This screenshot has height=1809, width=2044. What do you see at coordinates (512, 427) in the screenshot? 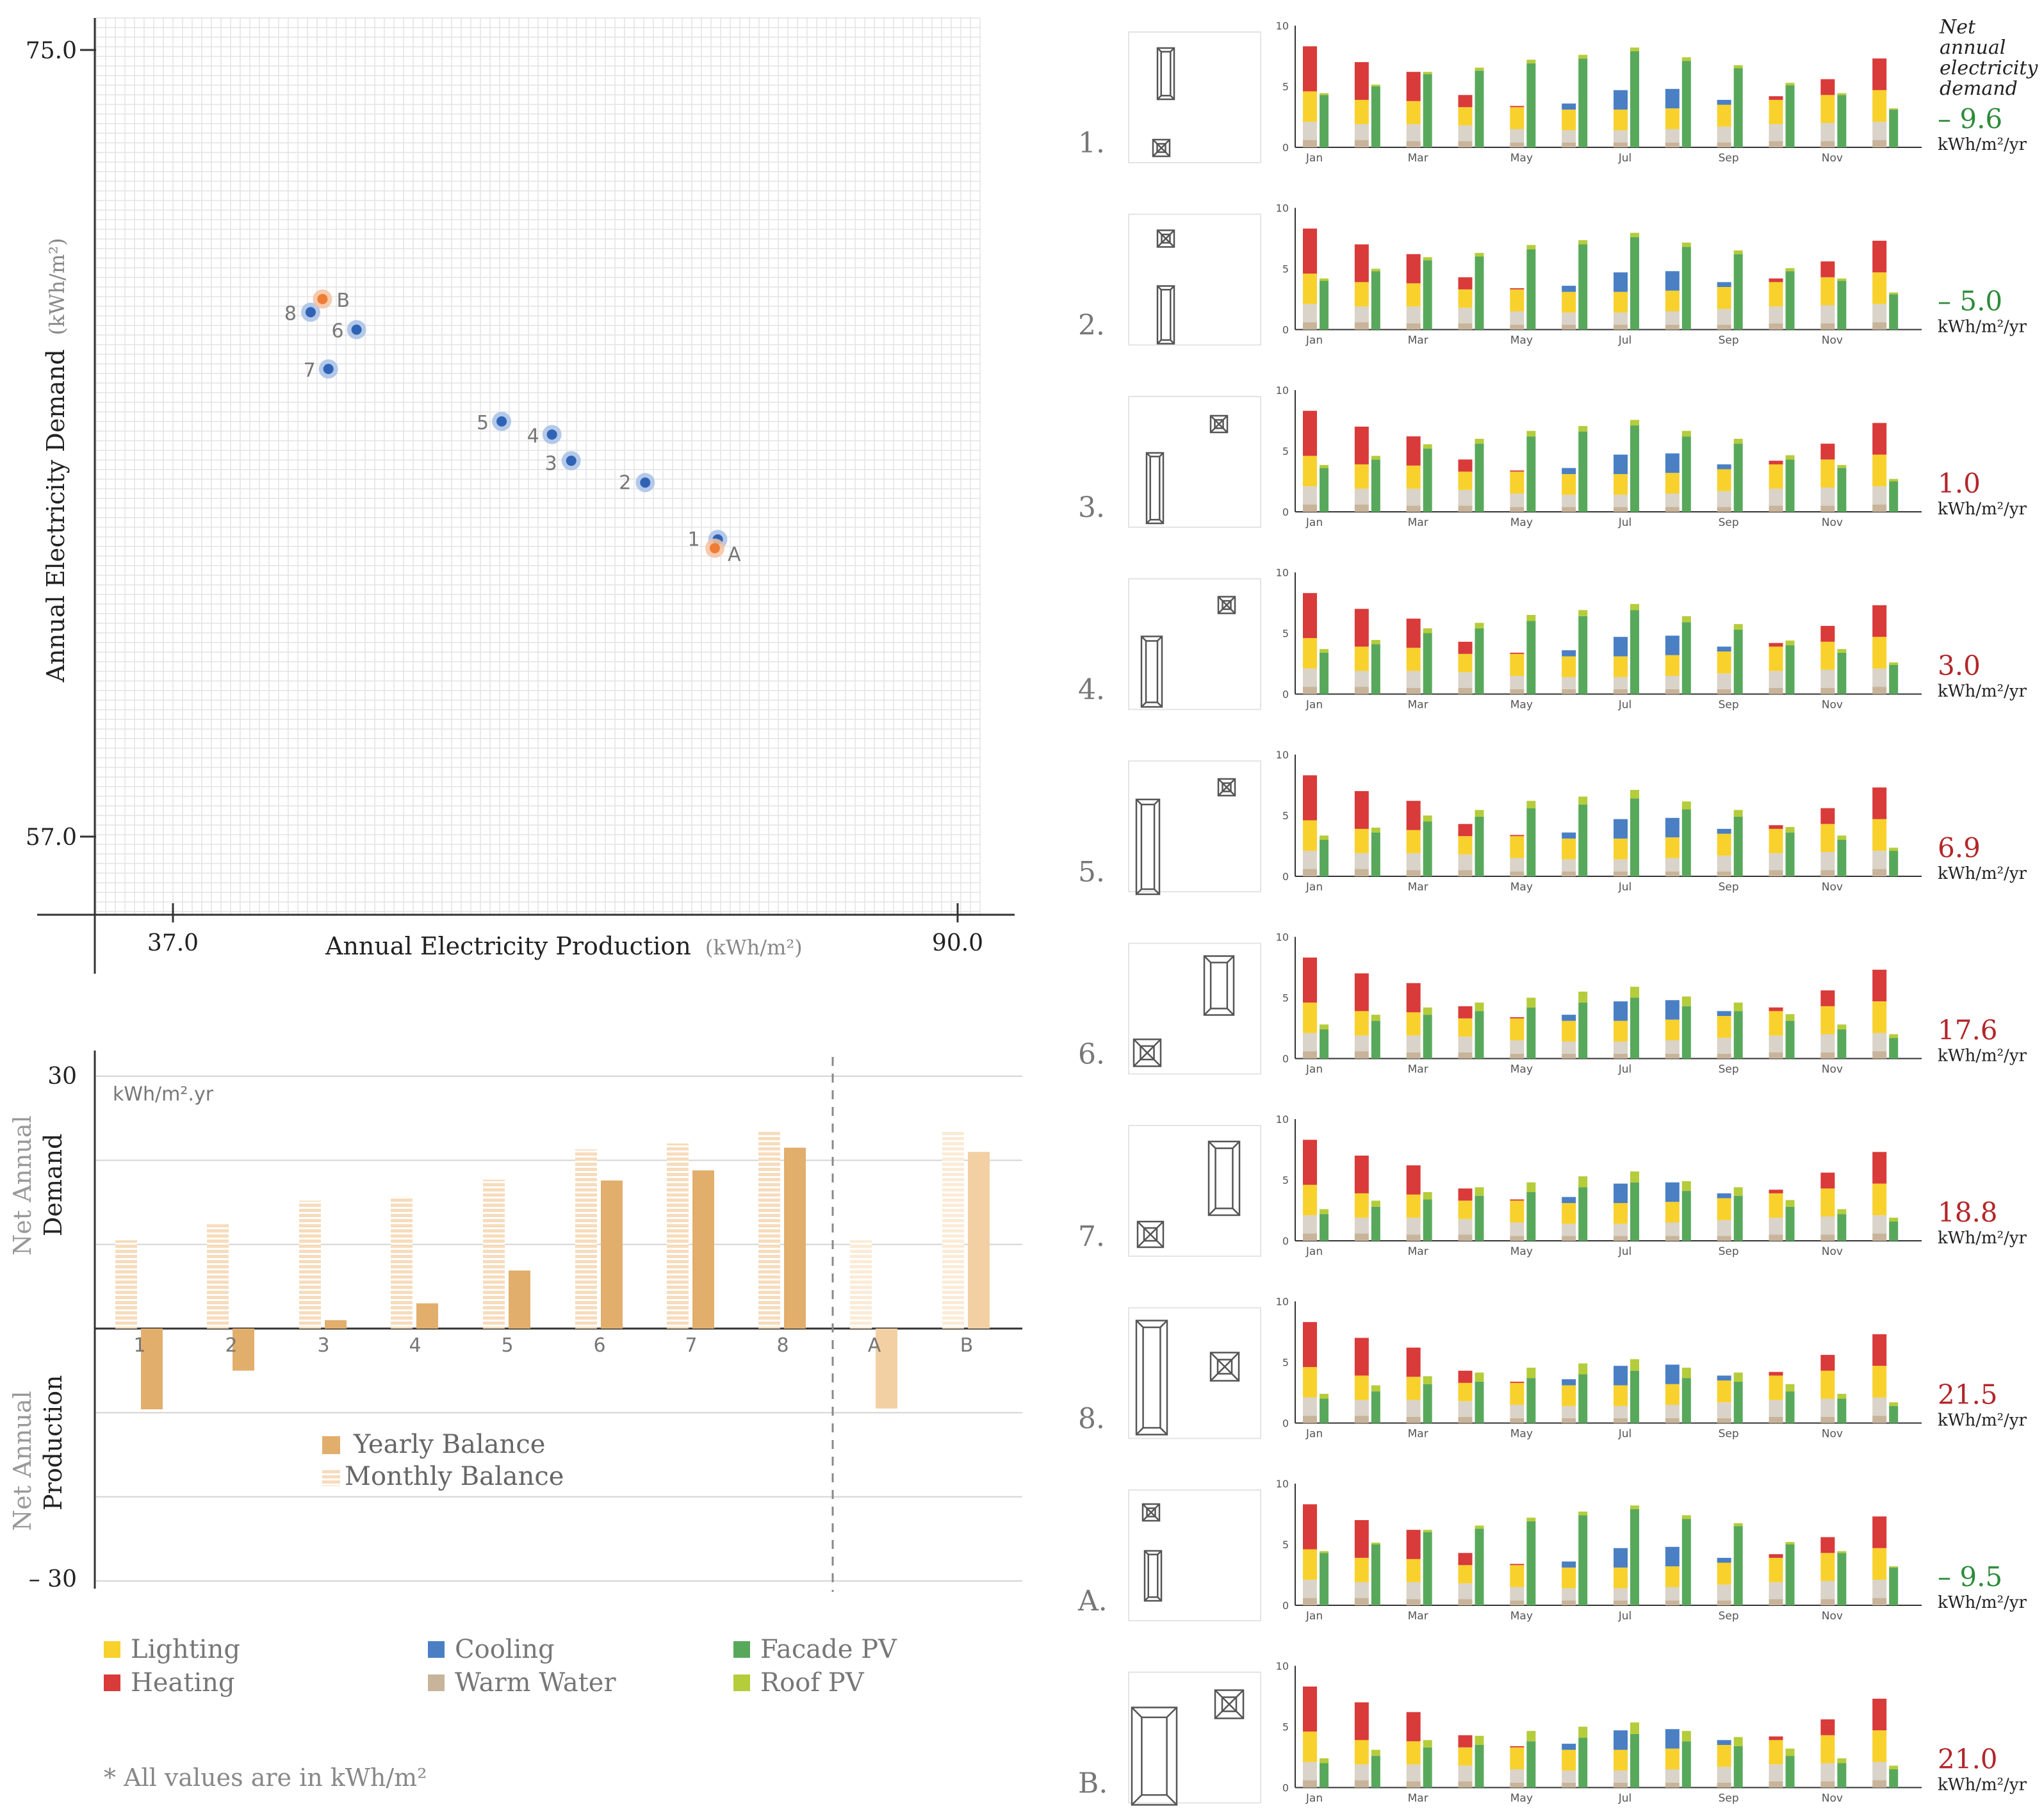
I see `scatter-points: 1 2 34 5 67 8 A B` at bounding box center [512, 427].